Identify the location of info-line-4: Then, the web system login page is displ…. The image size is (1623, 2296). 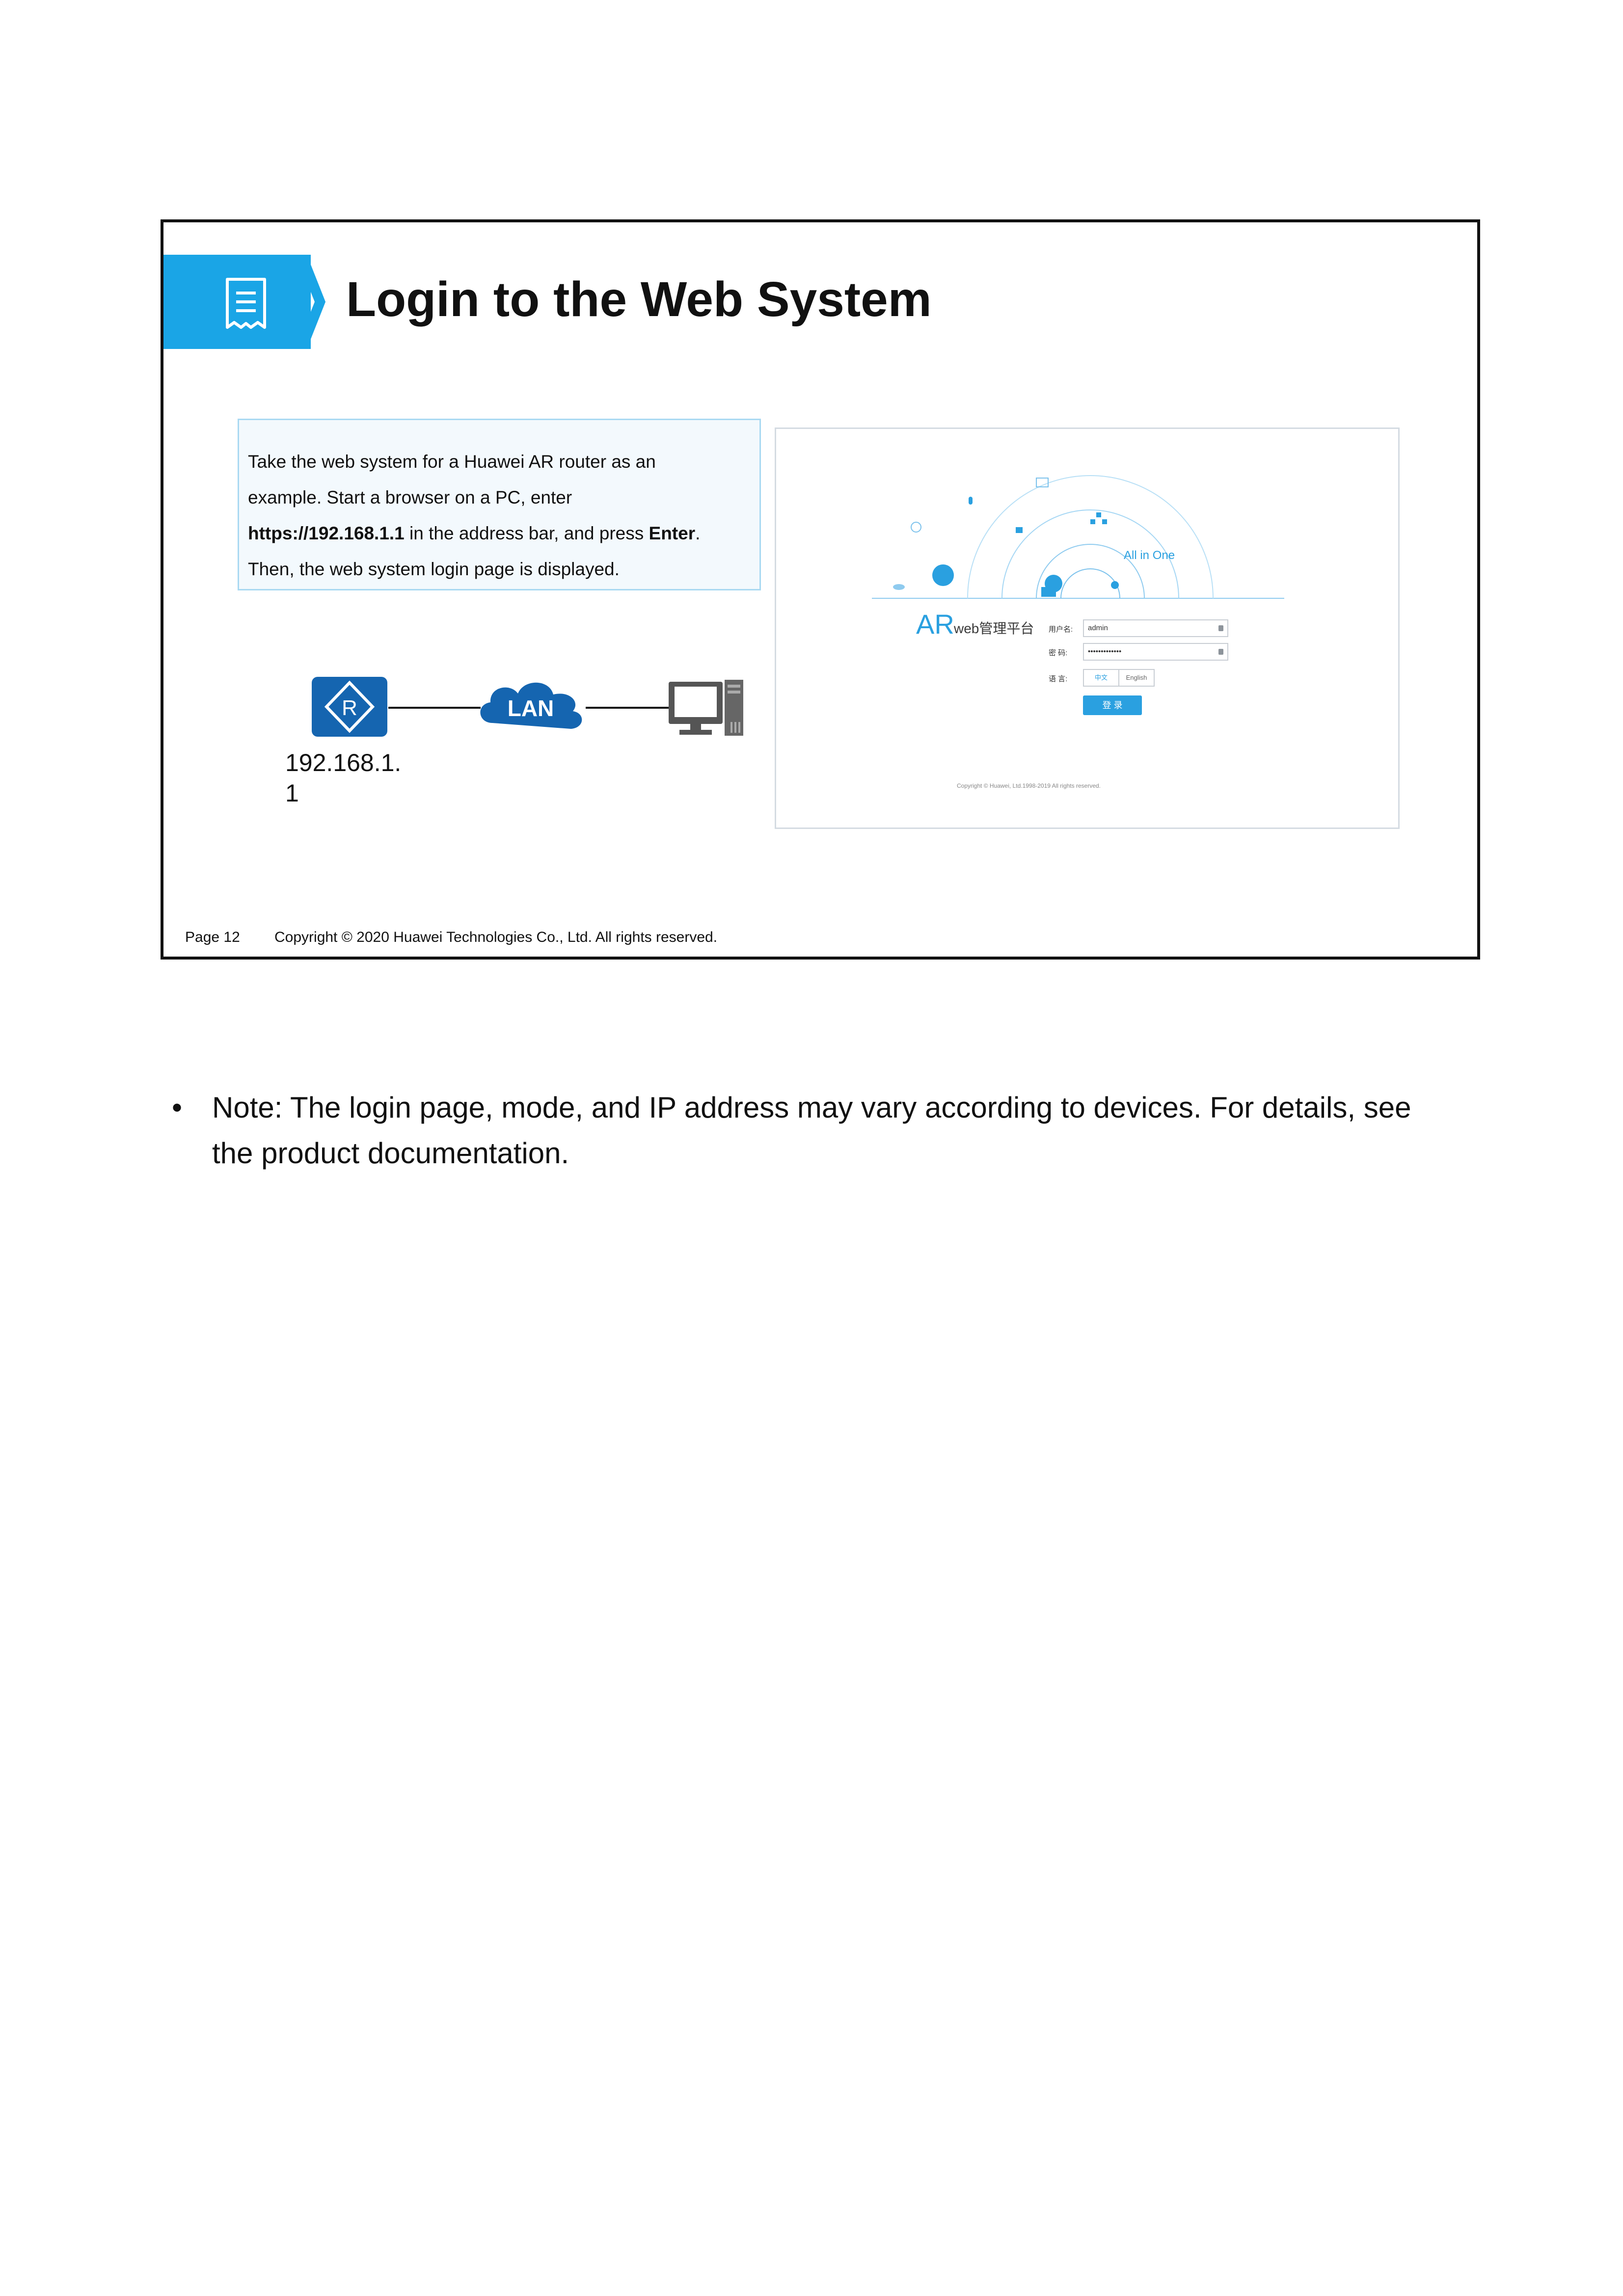
(434, 569).